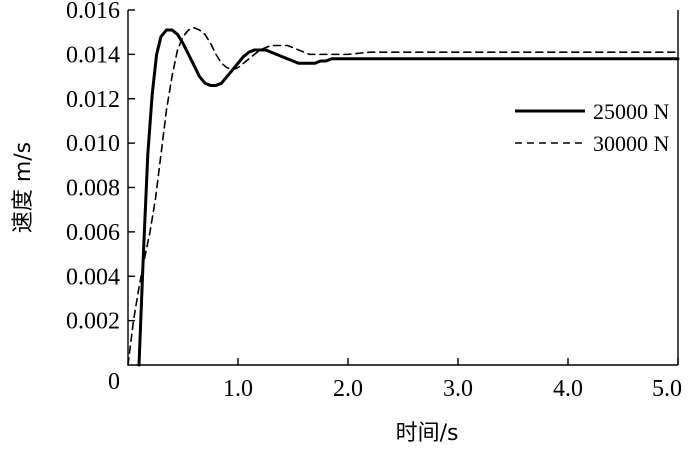  What do you see at coordinates (93, 277) in the screenshot?
I see `y-tick-label: 0.004` at bounding box center [93, 277].